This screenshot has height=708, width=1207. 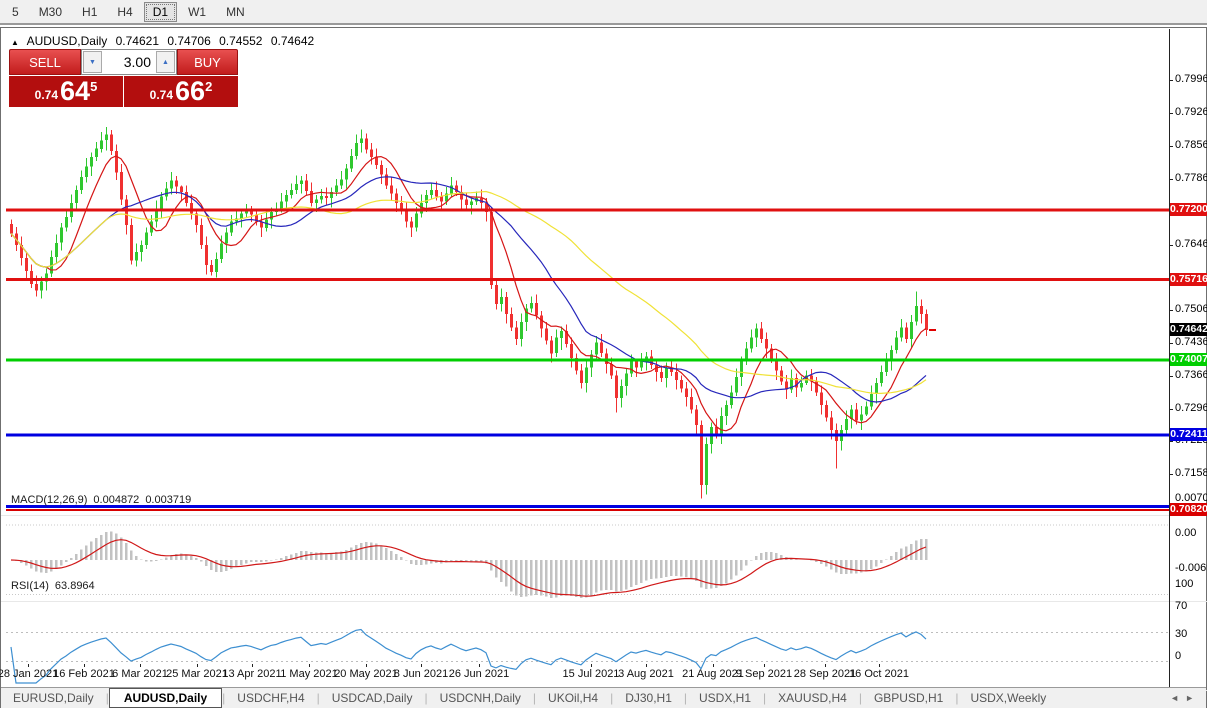 What do you see at coordinates (1008, 698) in the screenshot?
I see `chart-tab-usdx-weekly: USDX,Weekly` at bounding box center [1008, 698].